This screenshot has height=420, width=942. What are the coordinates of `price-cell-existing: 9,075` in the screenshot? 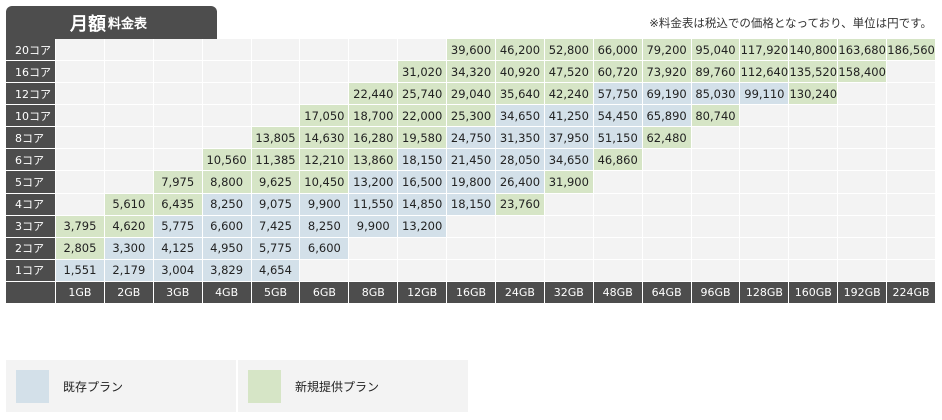 It's located at (275, 204).